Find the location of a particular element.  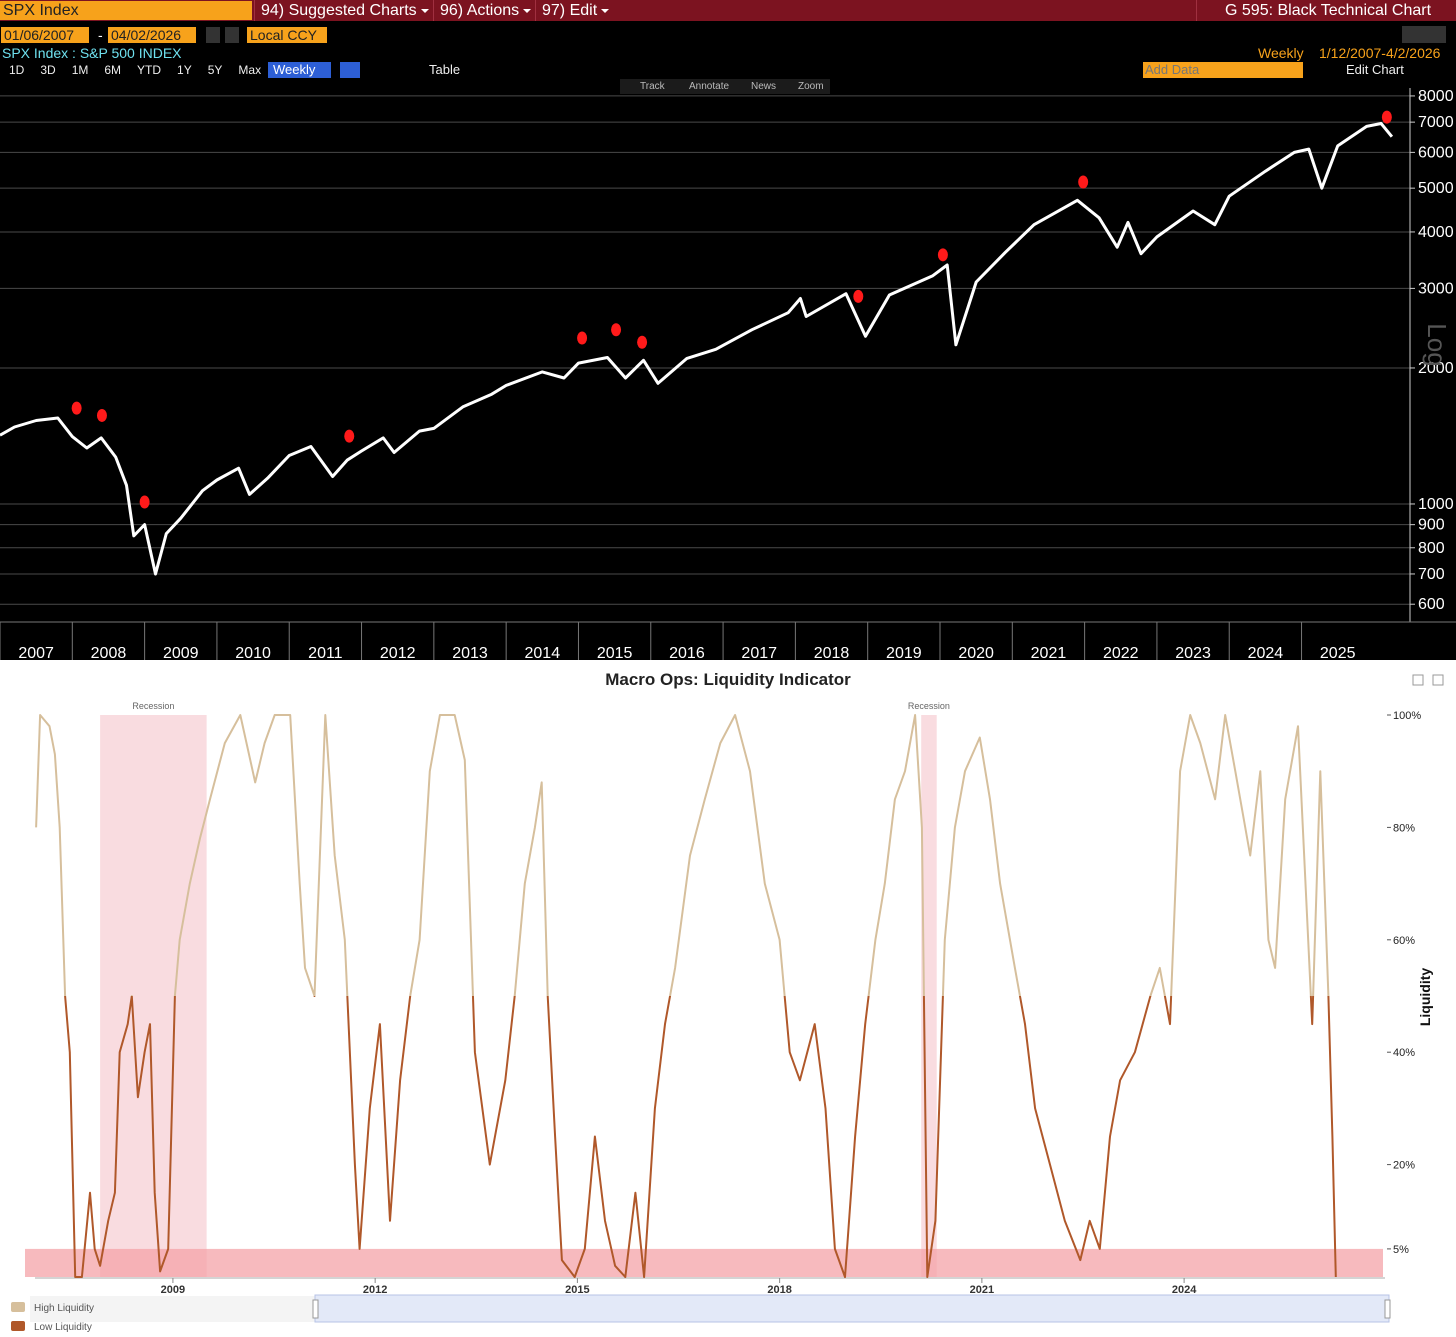

y-tick-label: 1000 is located at coordinates (1436, 504).